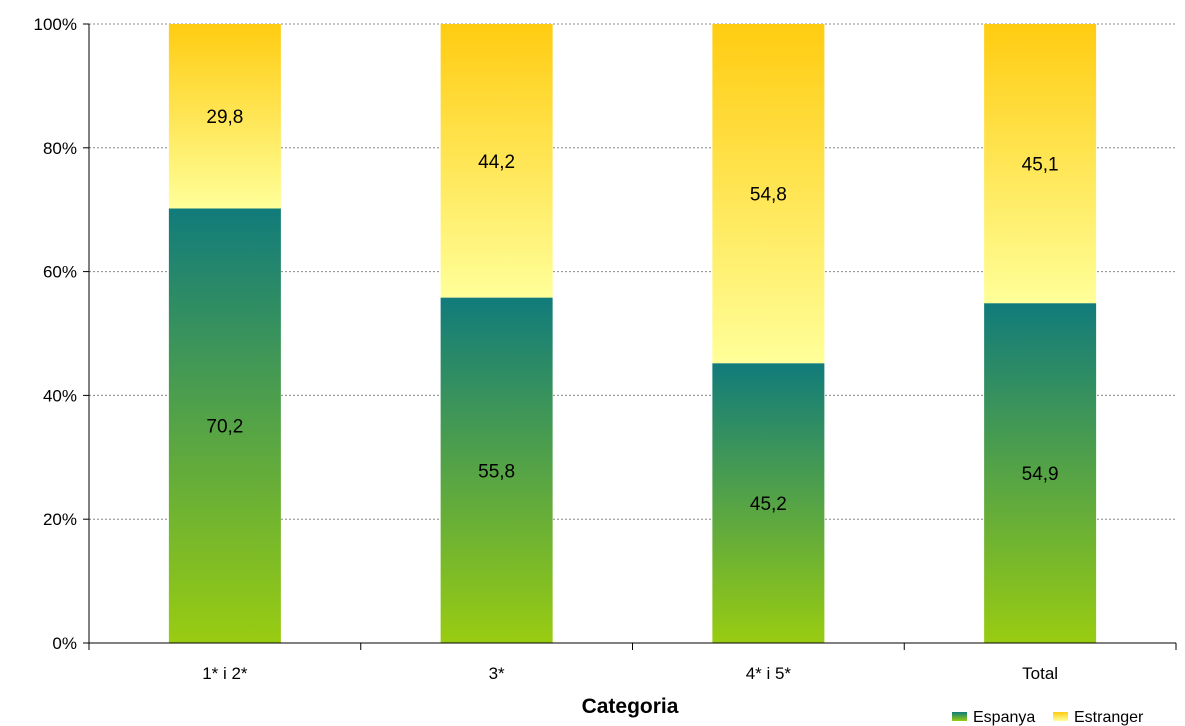 The height and width of the screenshot is (726, 1185). I want to click on data-label: 70,2, so click(224, 427).